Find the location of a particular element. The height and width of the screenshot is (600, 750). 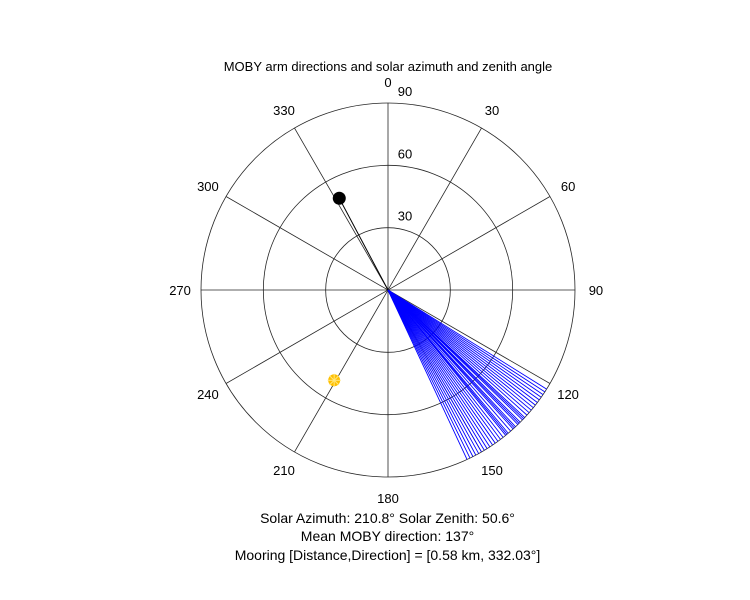

sun-marker is located at coordinates (334, 380).